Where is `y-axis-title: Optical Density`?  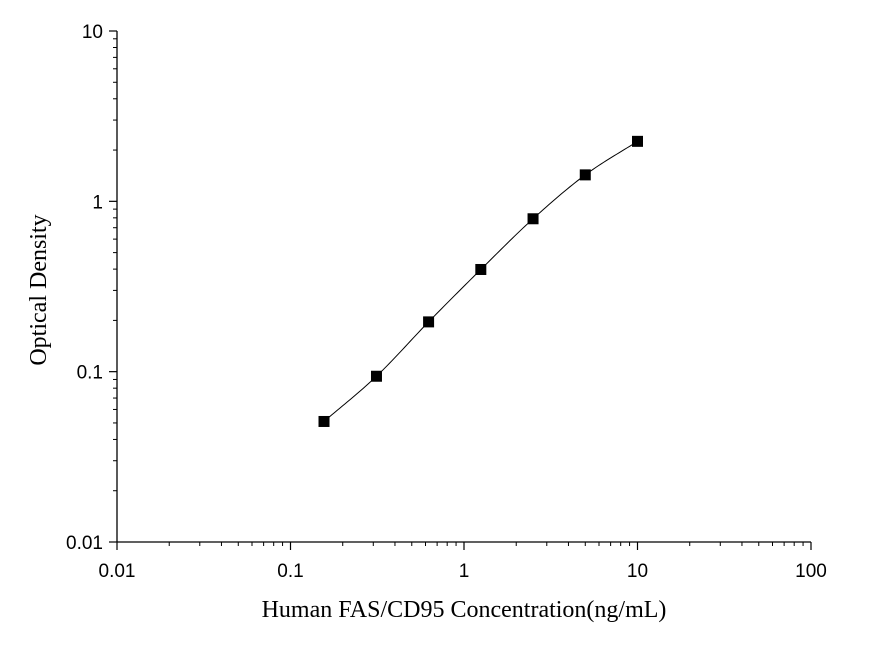 y-axis-title: Optical Density is located at coordinates (39, 289).